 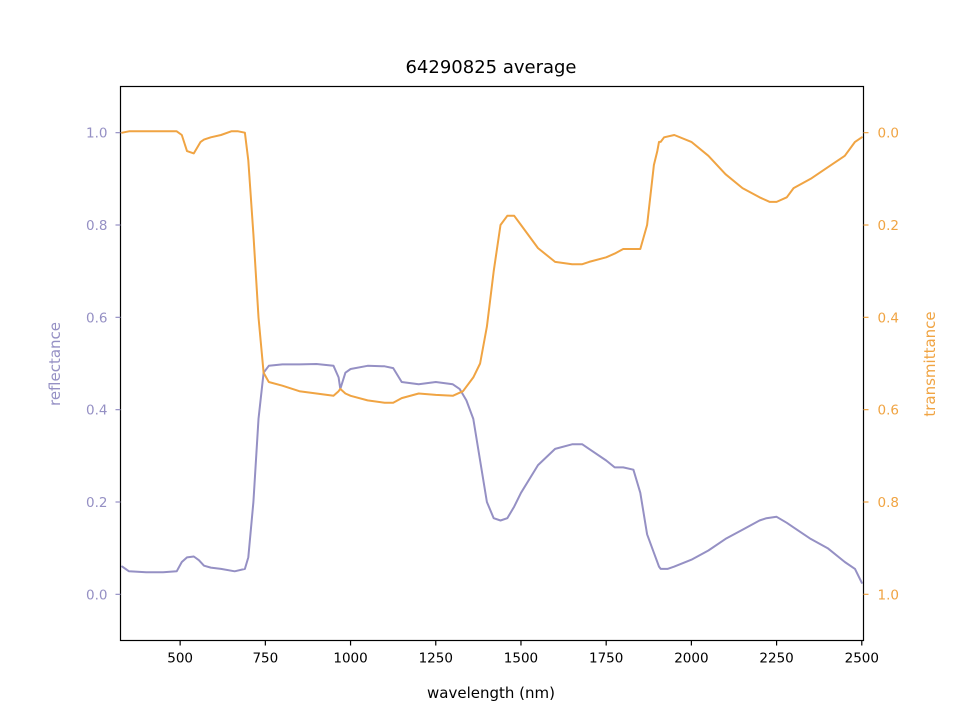 I want to click on x-tick-label: 1500, so click(x=521, y=659).